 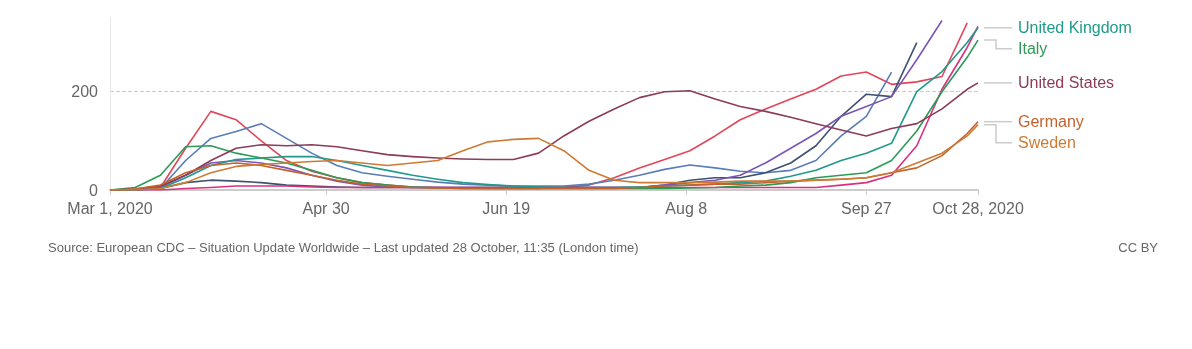 I want to click on y-tick-label: 0, so click(x=94, y=190).